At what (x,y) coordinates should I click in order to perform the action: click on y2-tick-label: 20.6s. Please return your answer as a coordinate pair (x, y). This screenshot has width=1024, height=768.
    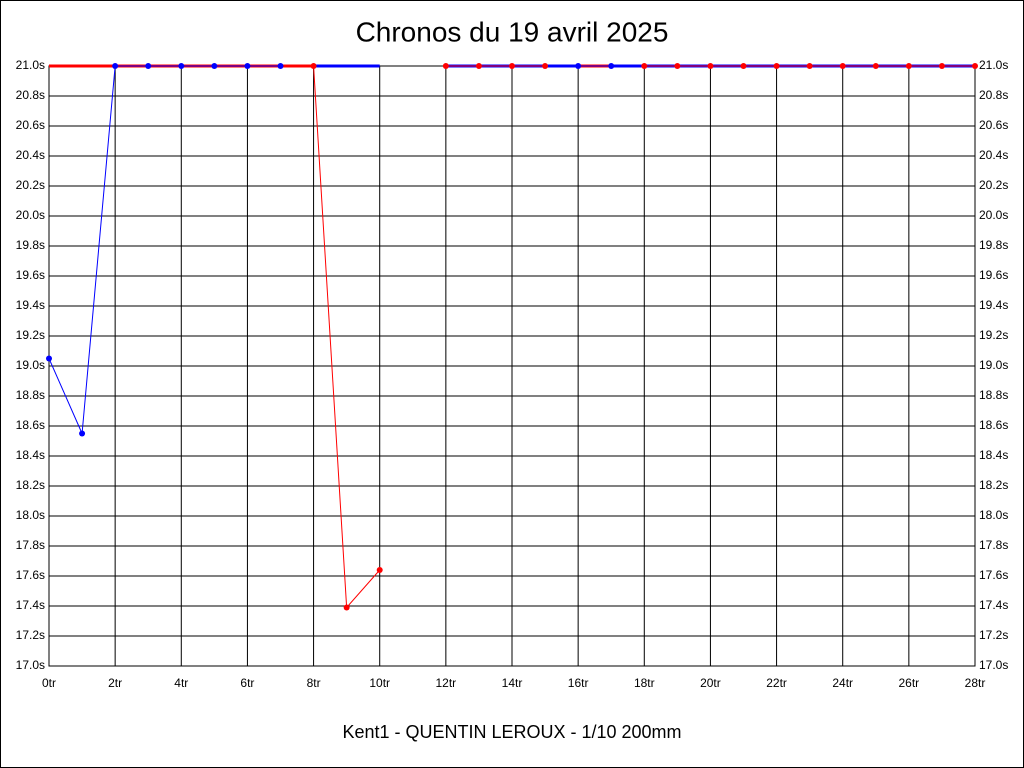
    Looking at the image, I should click on (993, 125).